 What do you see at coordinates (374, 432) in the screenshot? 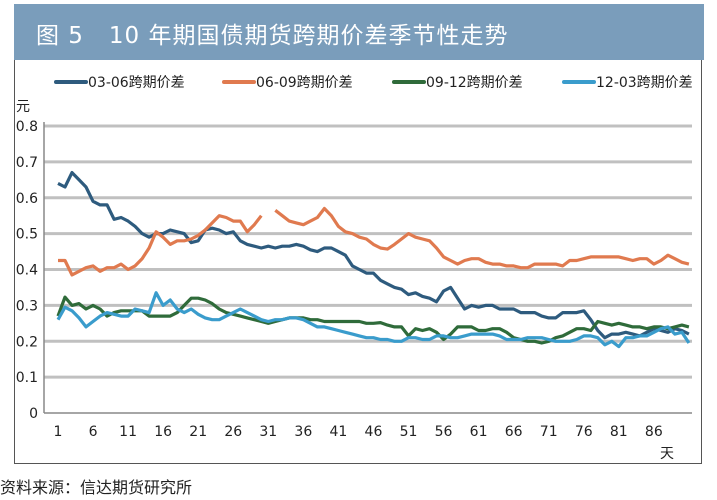
I see `x-tick-label: 46` at bounding box center [374, 432].